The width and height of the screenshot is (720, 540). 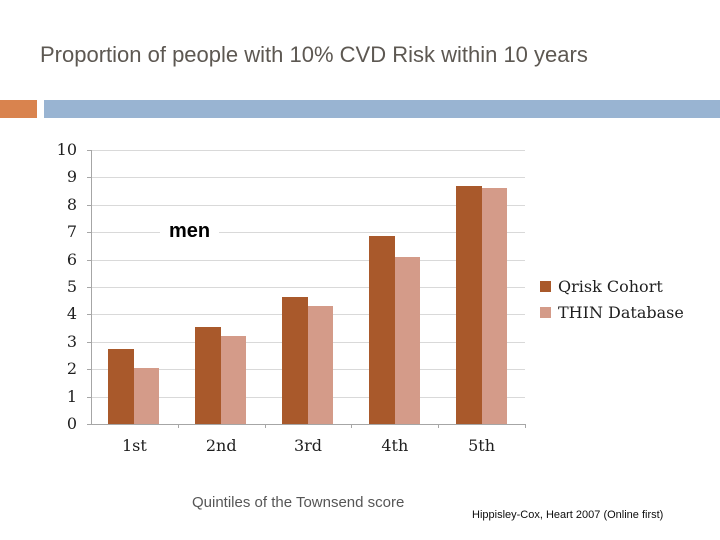 What do you see at coordinates (71, 286) in the screenshot?
I see `y-axis-label: 5` at bounding box center [71, 286].